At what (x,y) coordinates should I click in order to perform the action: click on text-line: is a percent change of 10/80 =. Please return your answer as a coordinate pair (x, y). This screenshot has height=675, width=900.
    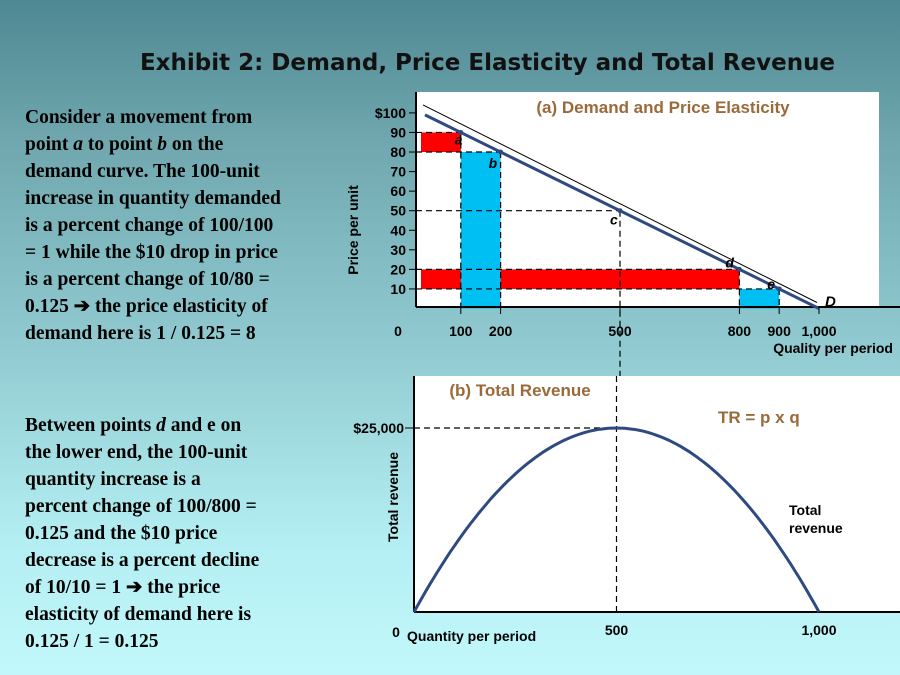
    Looking at the image, I should click on (153, 279).